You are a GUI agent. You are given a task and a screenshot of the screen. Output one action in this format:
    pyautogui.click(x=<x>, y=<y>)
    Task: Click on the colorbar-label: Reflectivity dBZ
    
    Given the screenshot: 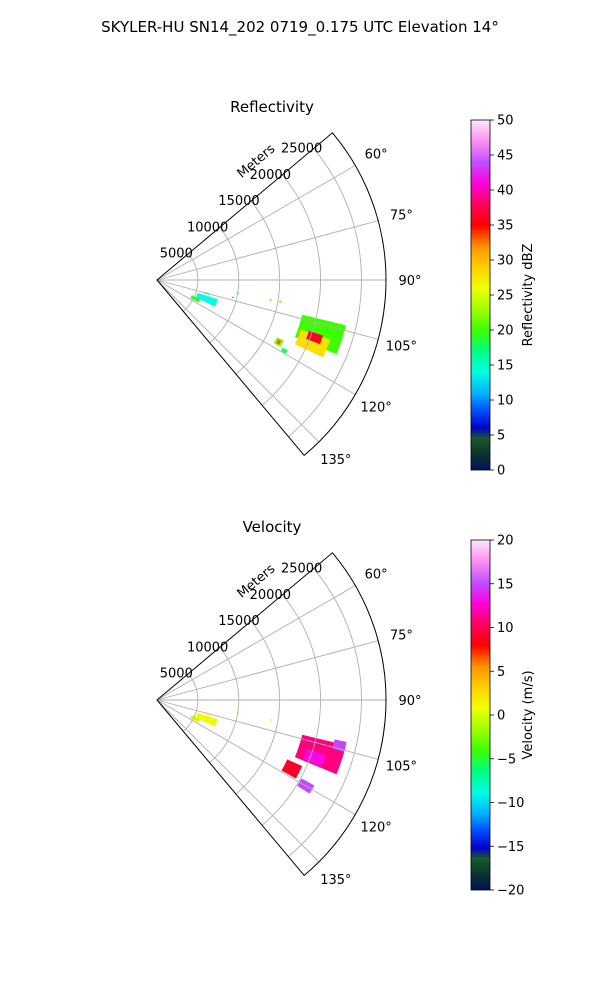 What is the action you would take?
    pyautogui.click(x=528, y=295)
    